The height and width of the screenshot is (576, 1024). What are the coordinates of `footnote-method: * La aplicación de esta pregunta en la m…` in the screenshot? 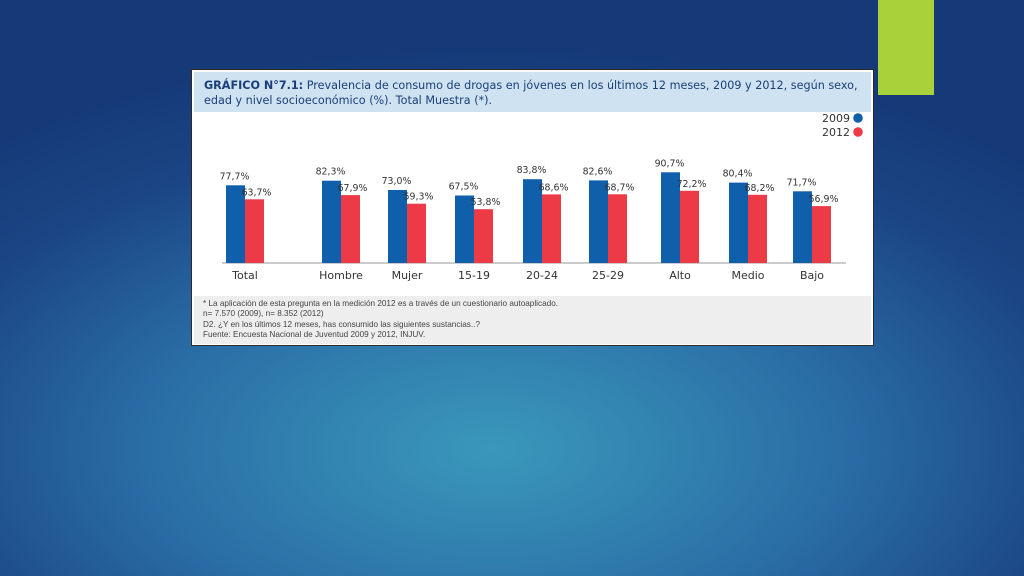 It's located at (381, 303).